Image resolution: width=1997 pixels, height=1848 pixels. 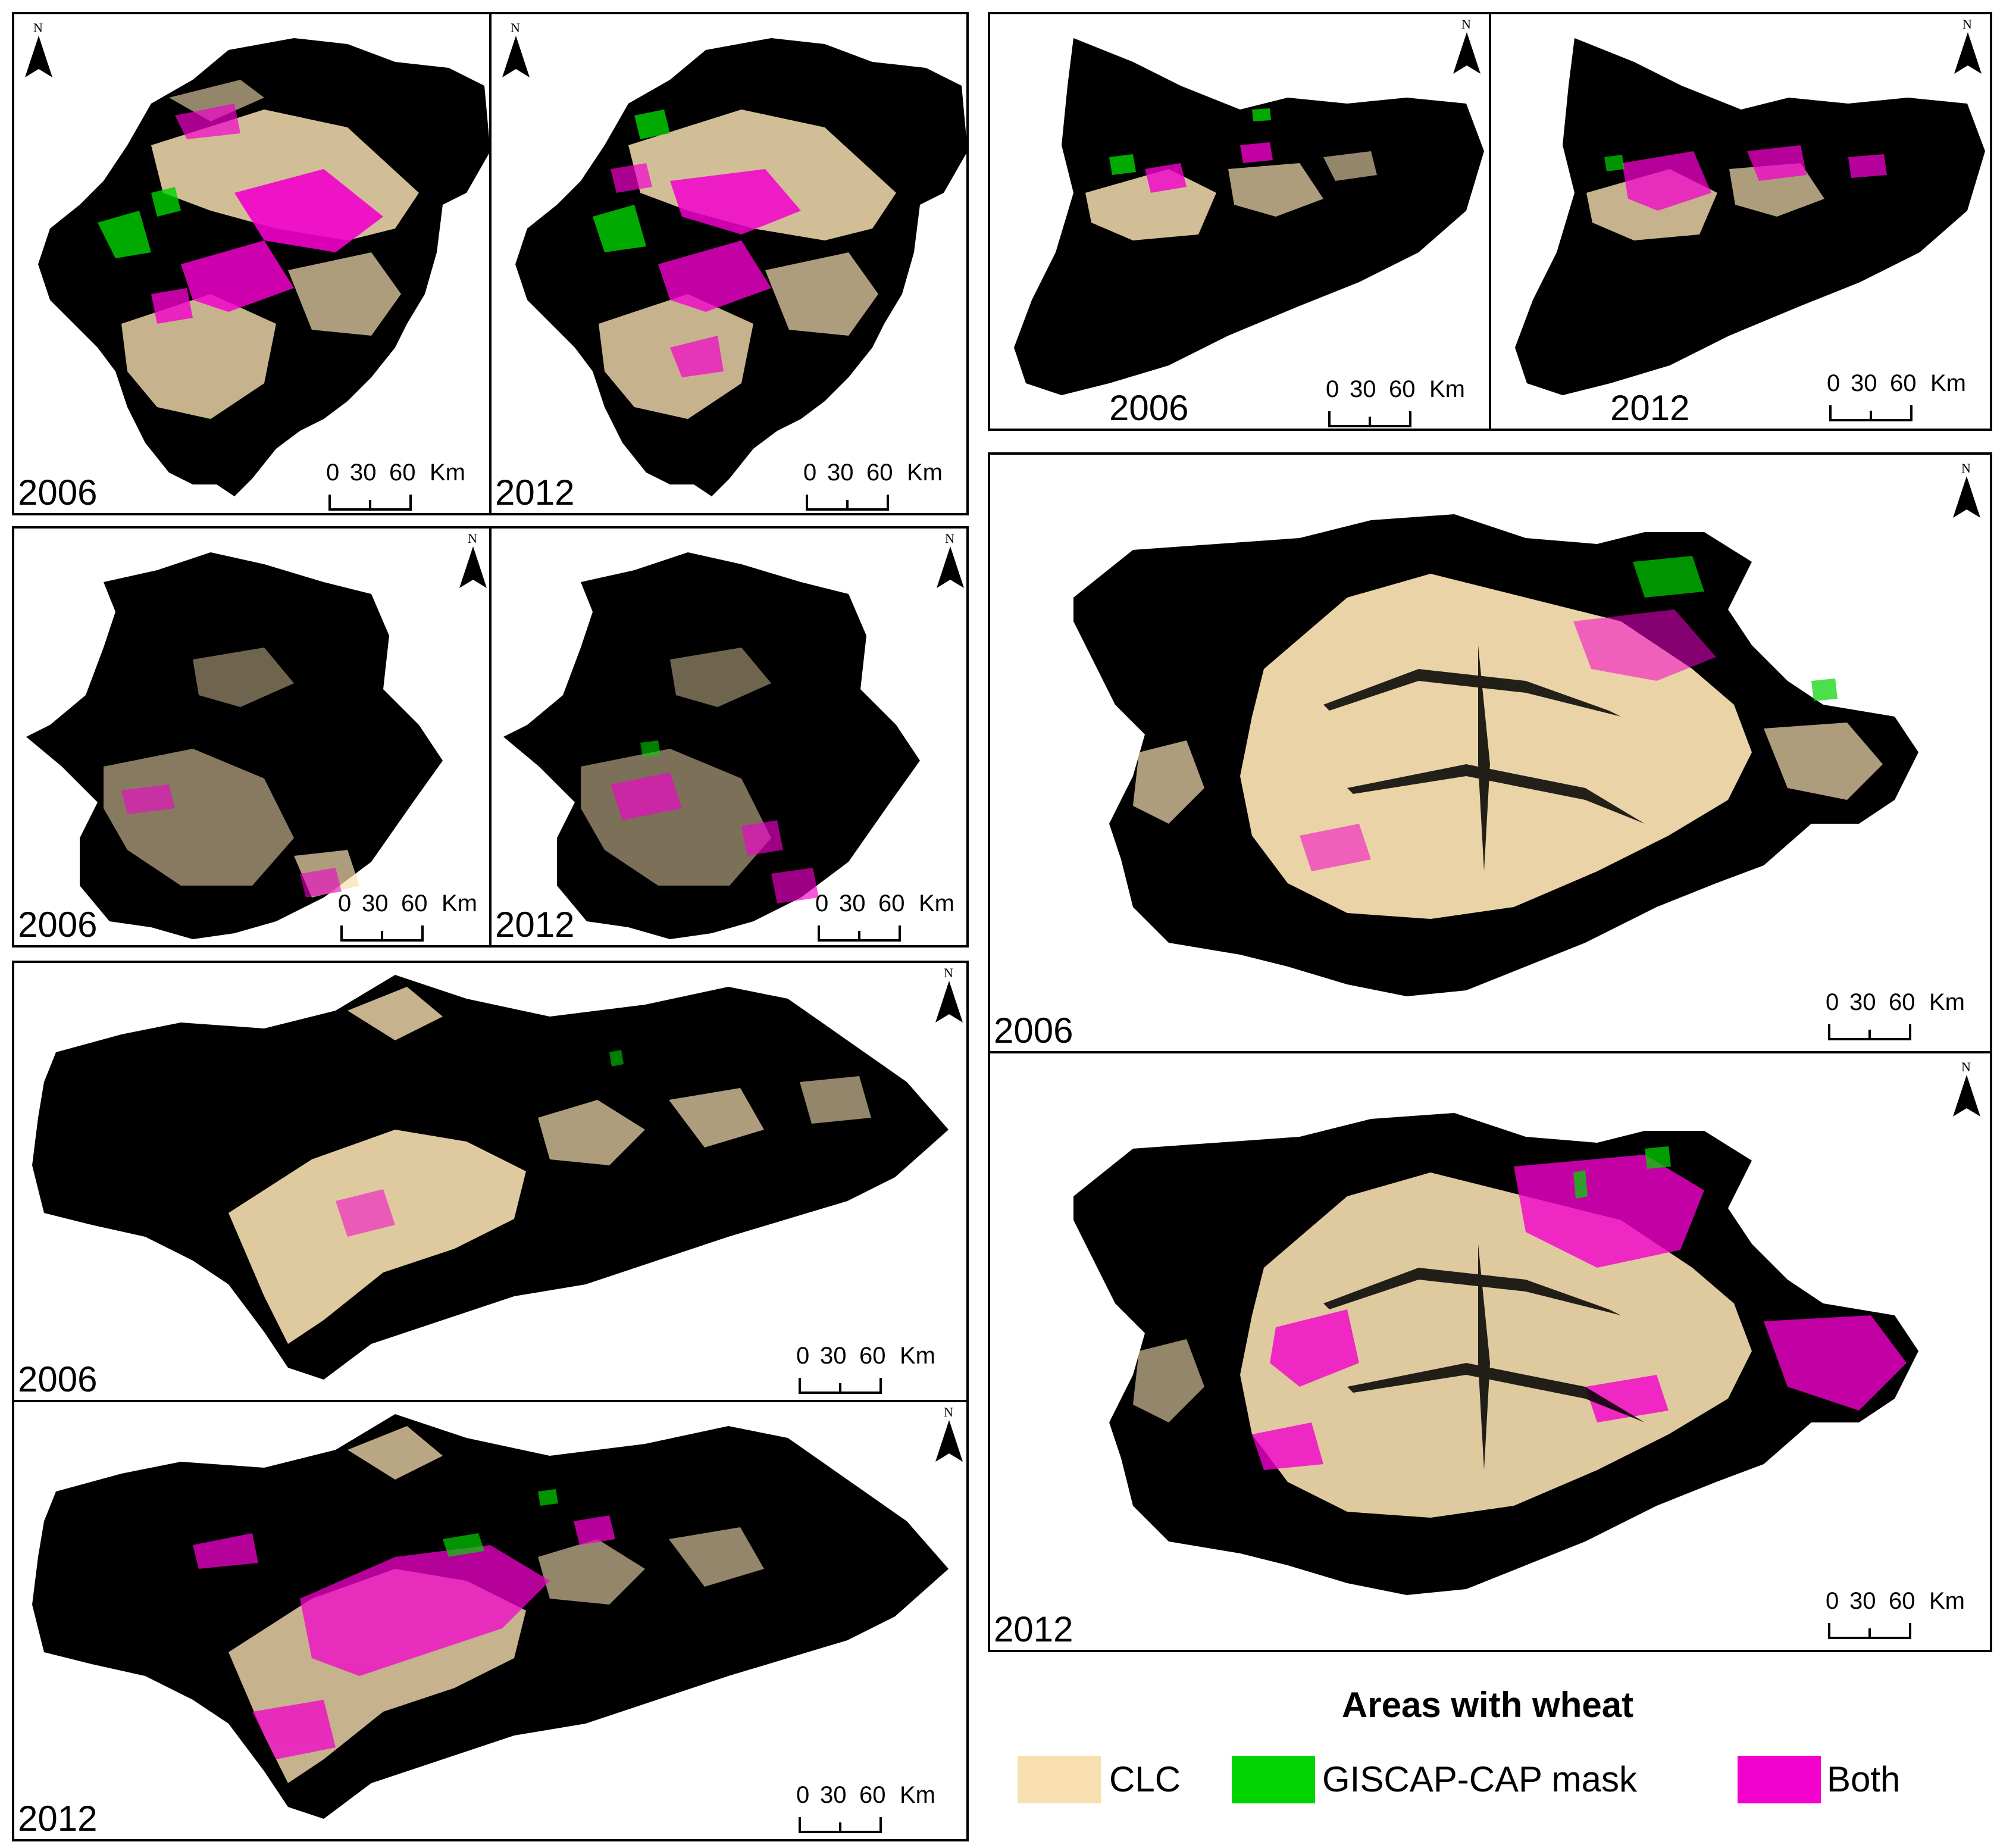 I want to click on legend-label-both: Both, so click(x=1864, y=1779).